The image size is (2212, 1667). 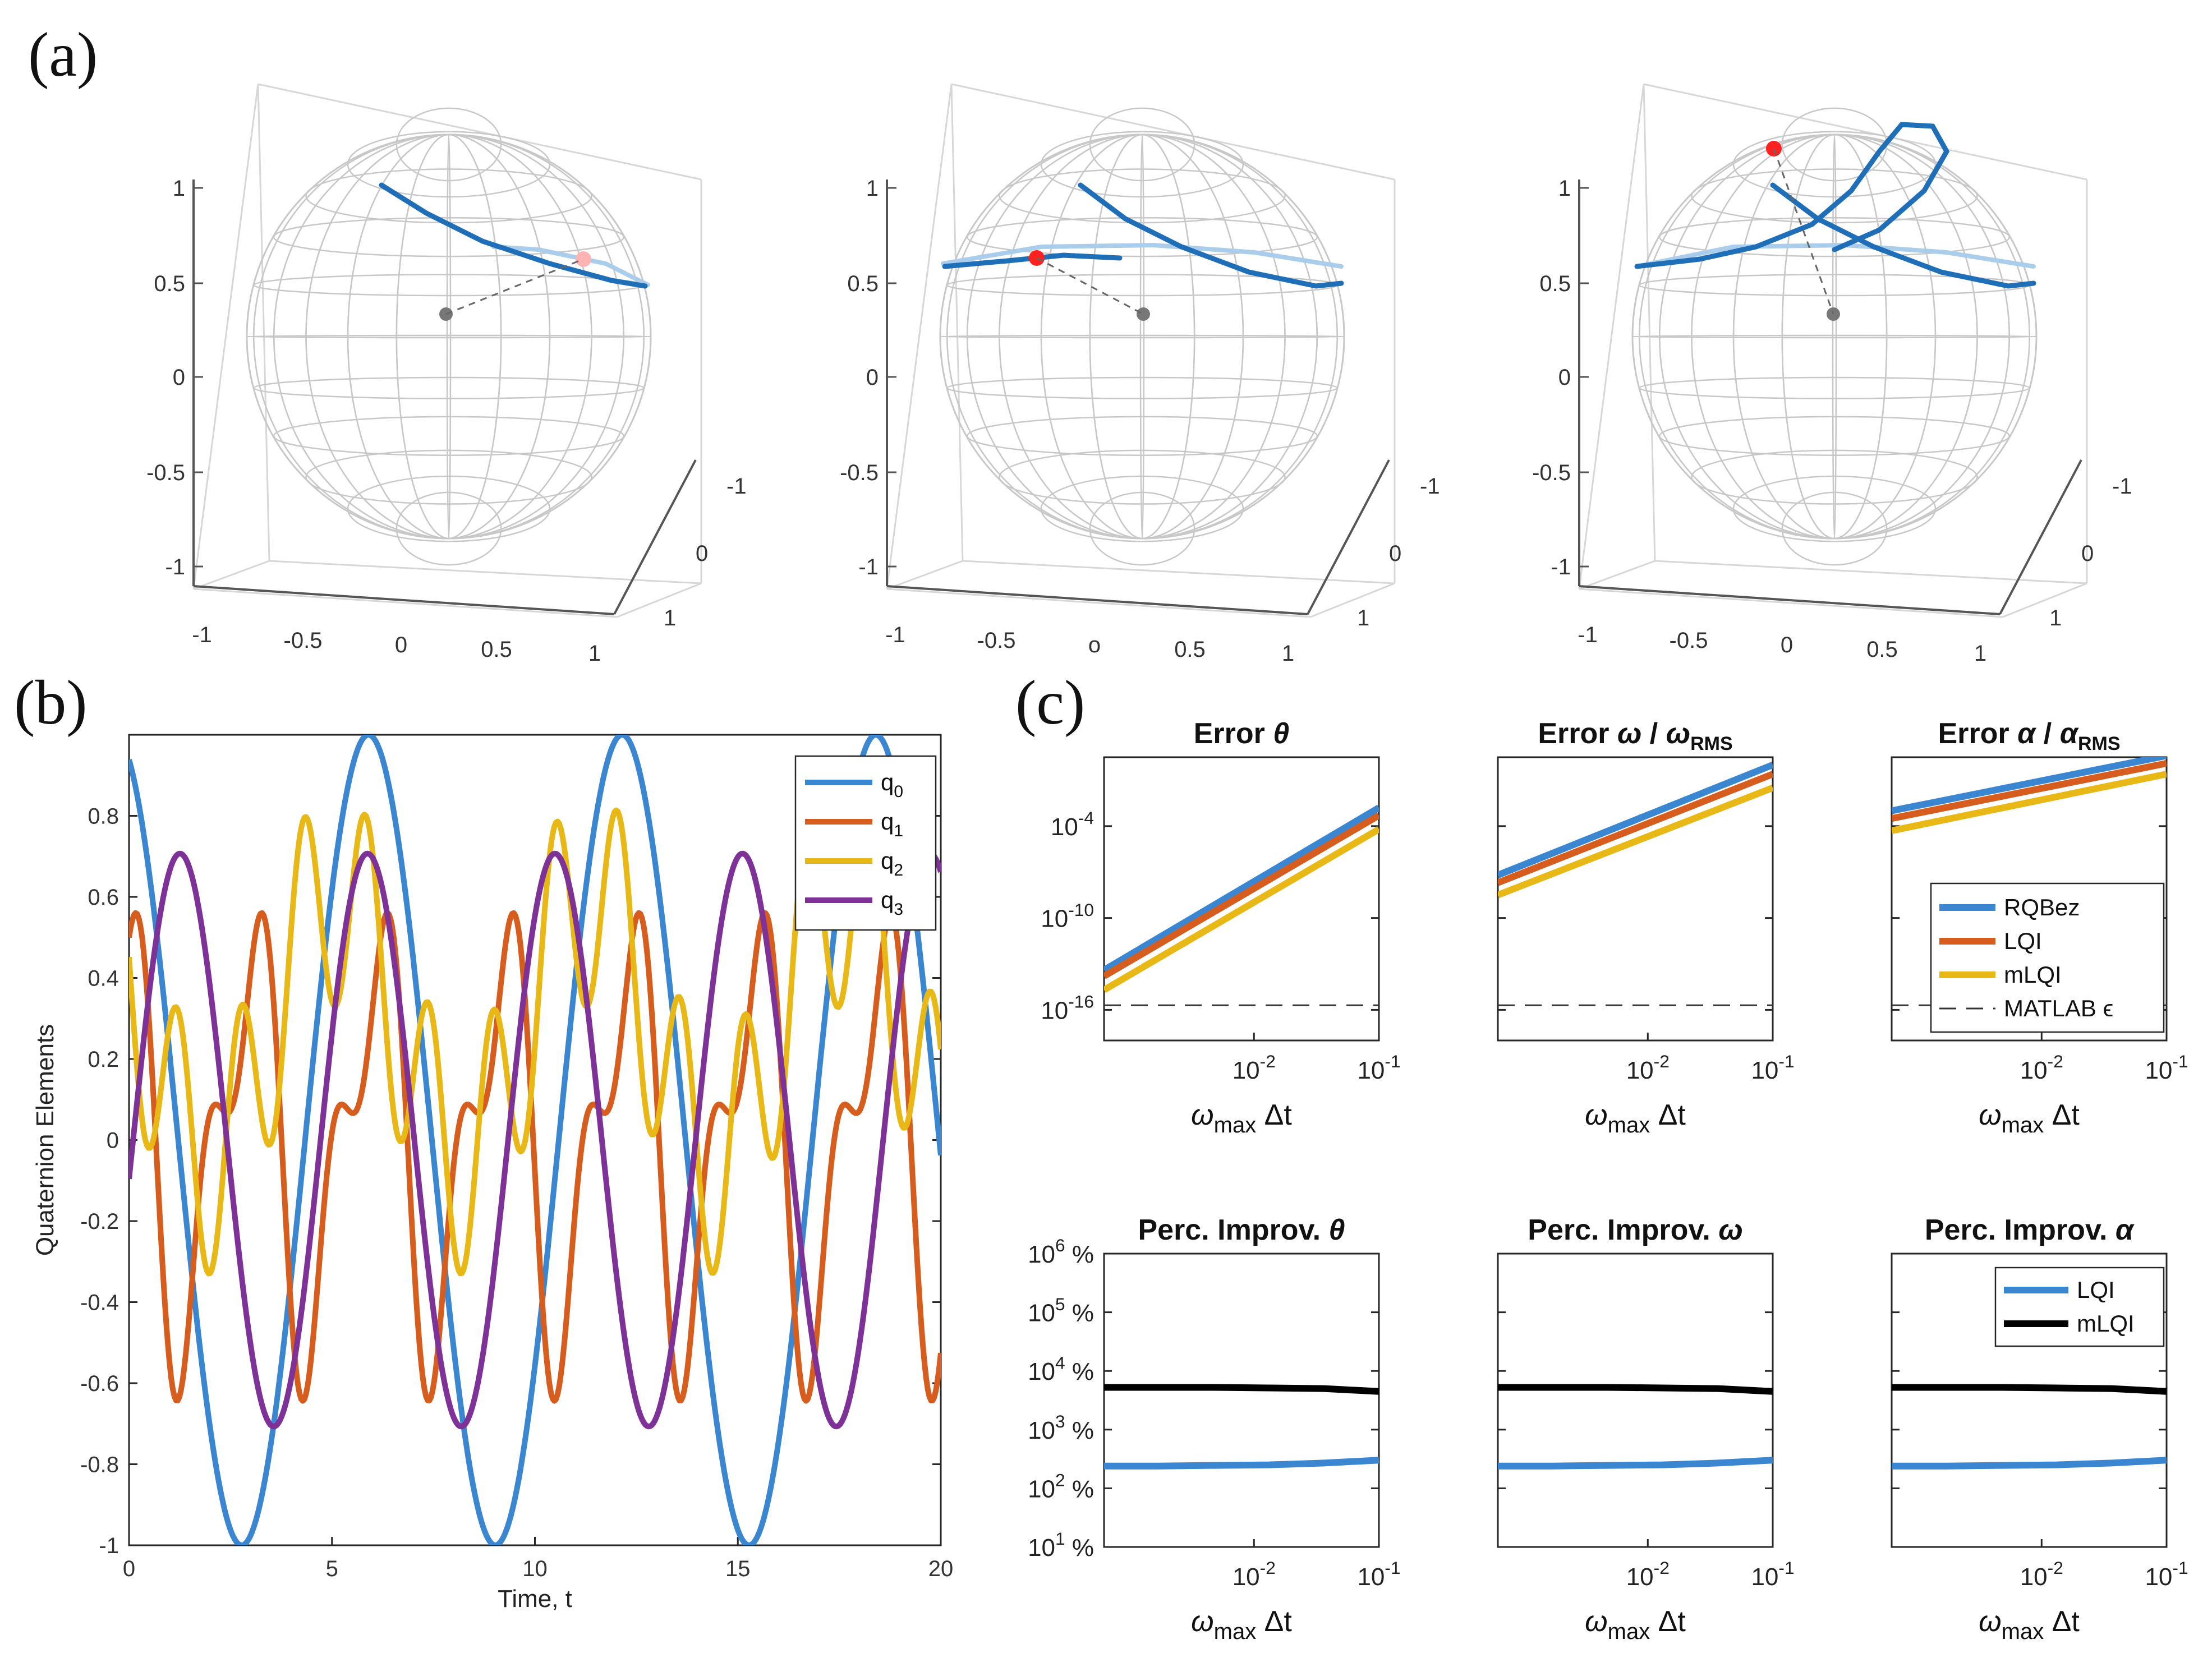 What do you see at coordinates (1067, 1008) in the screenshot?
I see `y-tick-label: 10-16` at bounding box center [1067, 1008].